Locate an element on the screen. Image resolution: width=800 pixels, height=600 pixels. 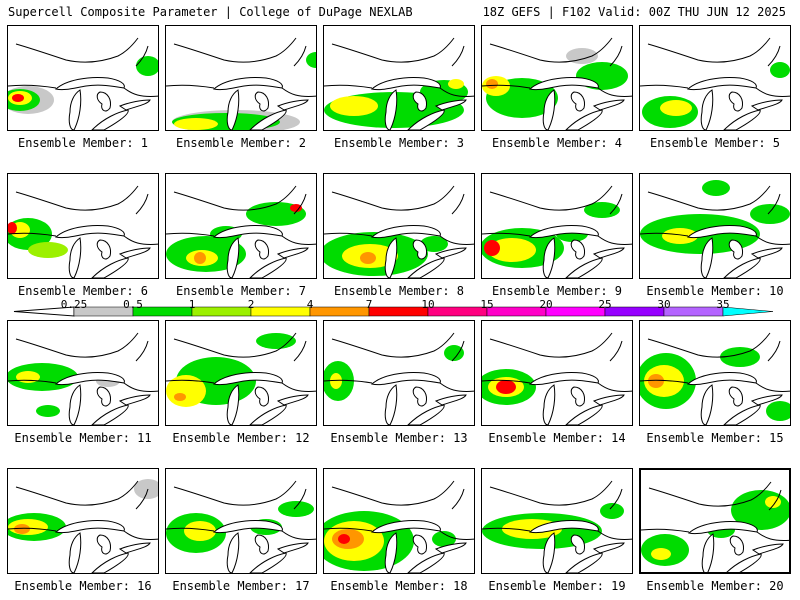
member-caption: Ensemble Member: 17 is located at coordinates (241, 586).